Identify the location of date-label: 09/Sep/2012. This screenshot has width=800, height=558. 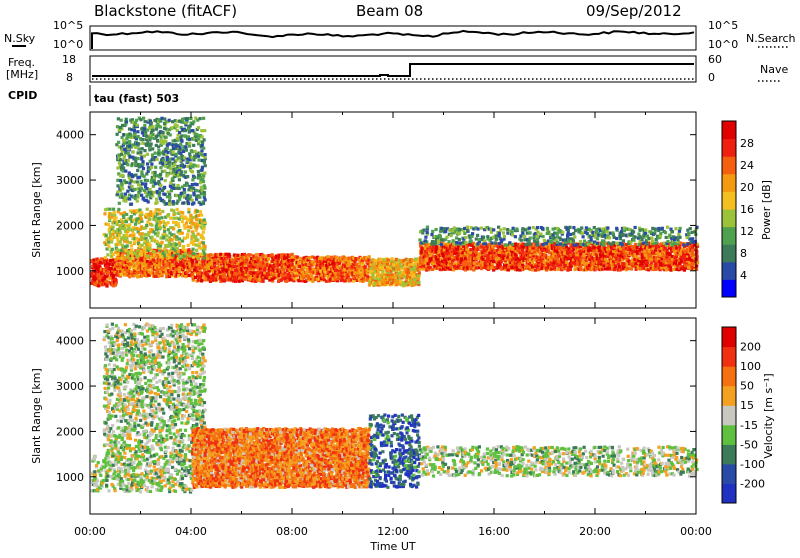
(634, 11).